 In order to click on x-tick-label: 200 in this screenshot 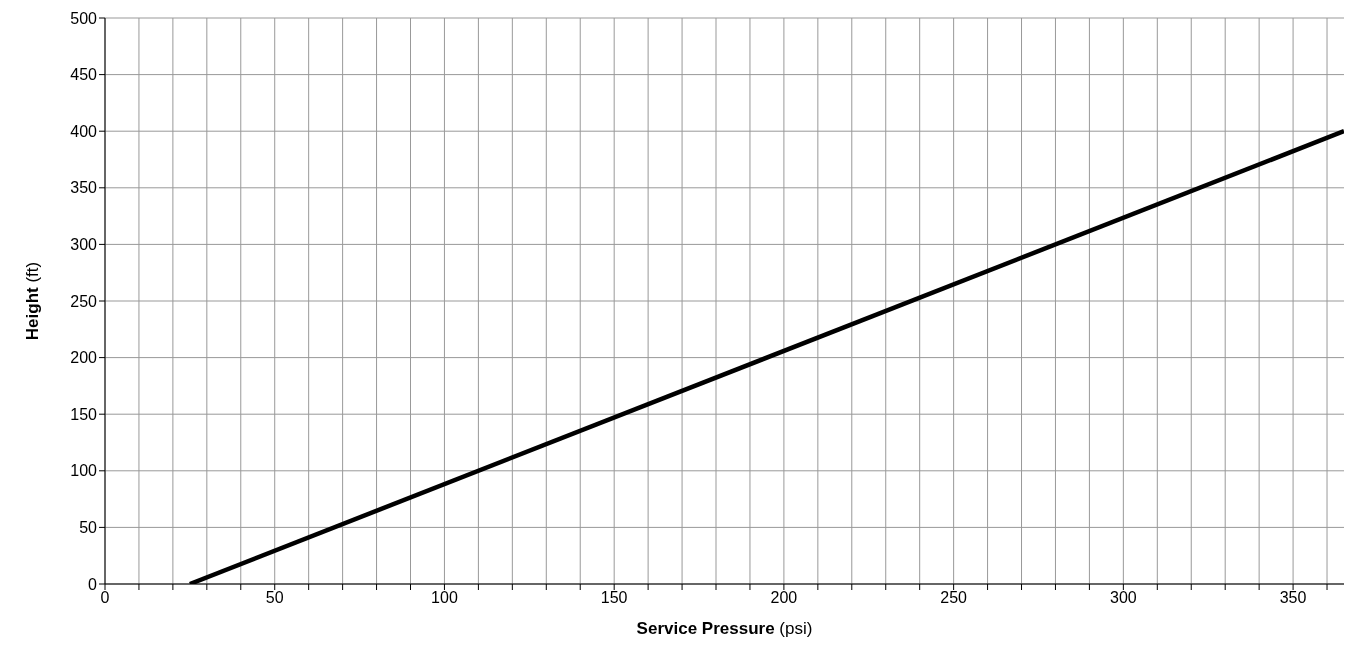, I will do `click(784, 598)`.